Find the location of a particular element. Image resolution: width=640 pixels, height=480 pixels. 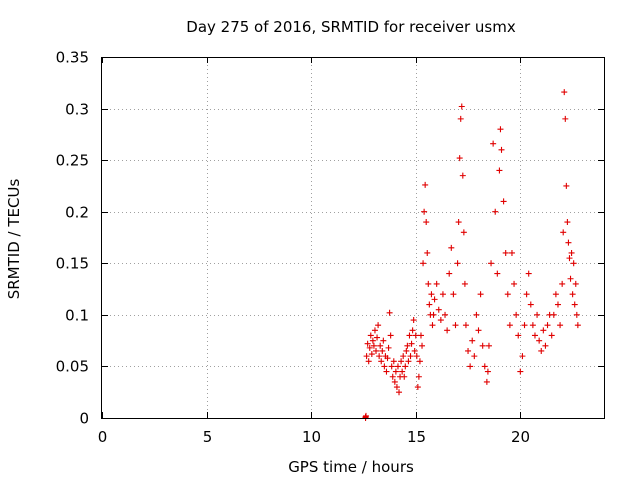

y-tick-label: 0.2 is located at coordinates (77, 213).